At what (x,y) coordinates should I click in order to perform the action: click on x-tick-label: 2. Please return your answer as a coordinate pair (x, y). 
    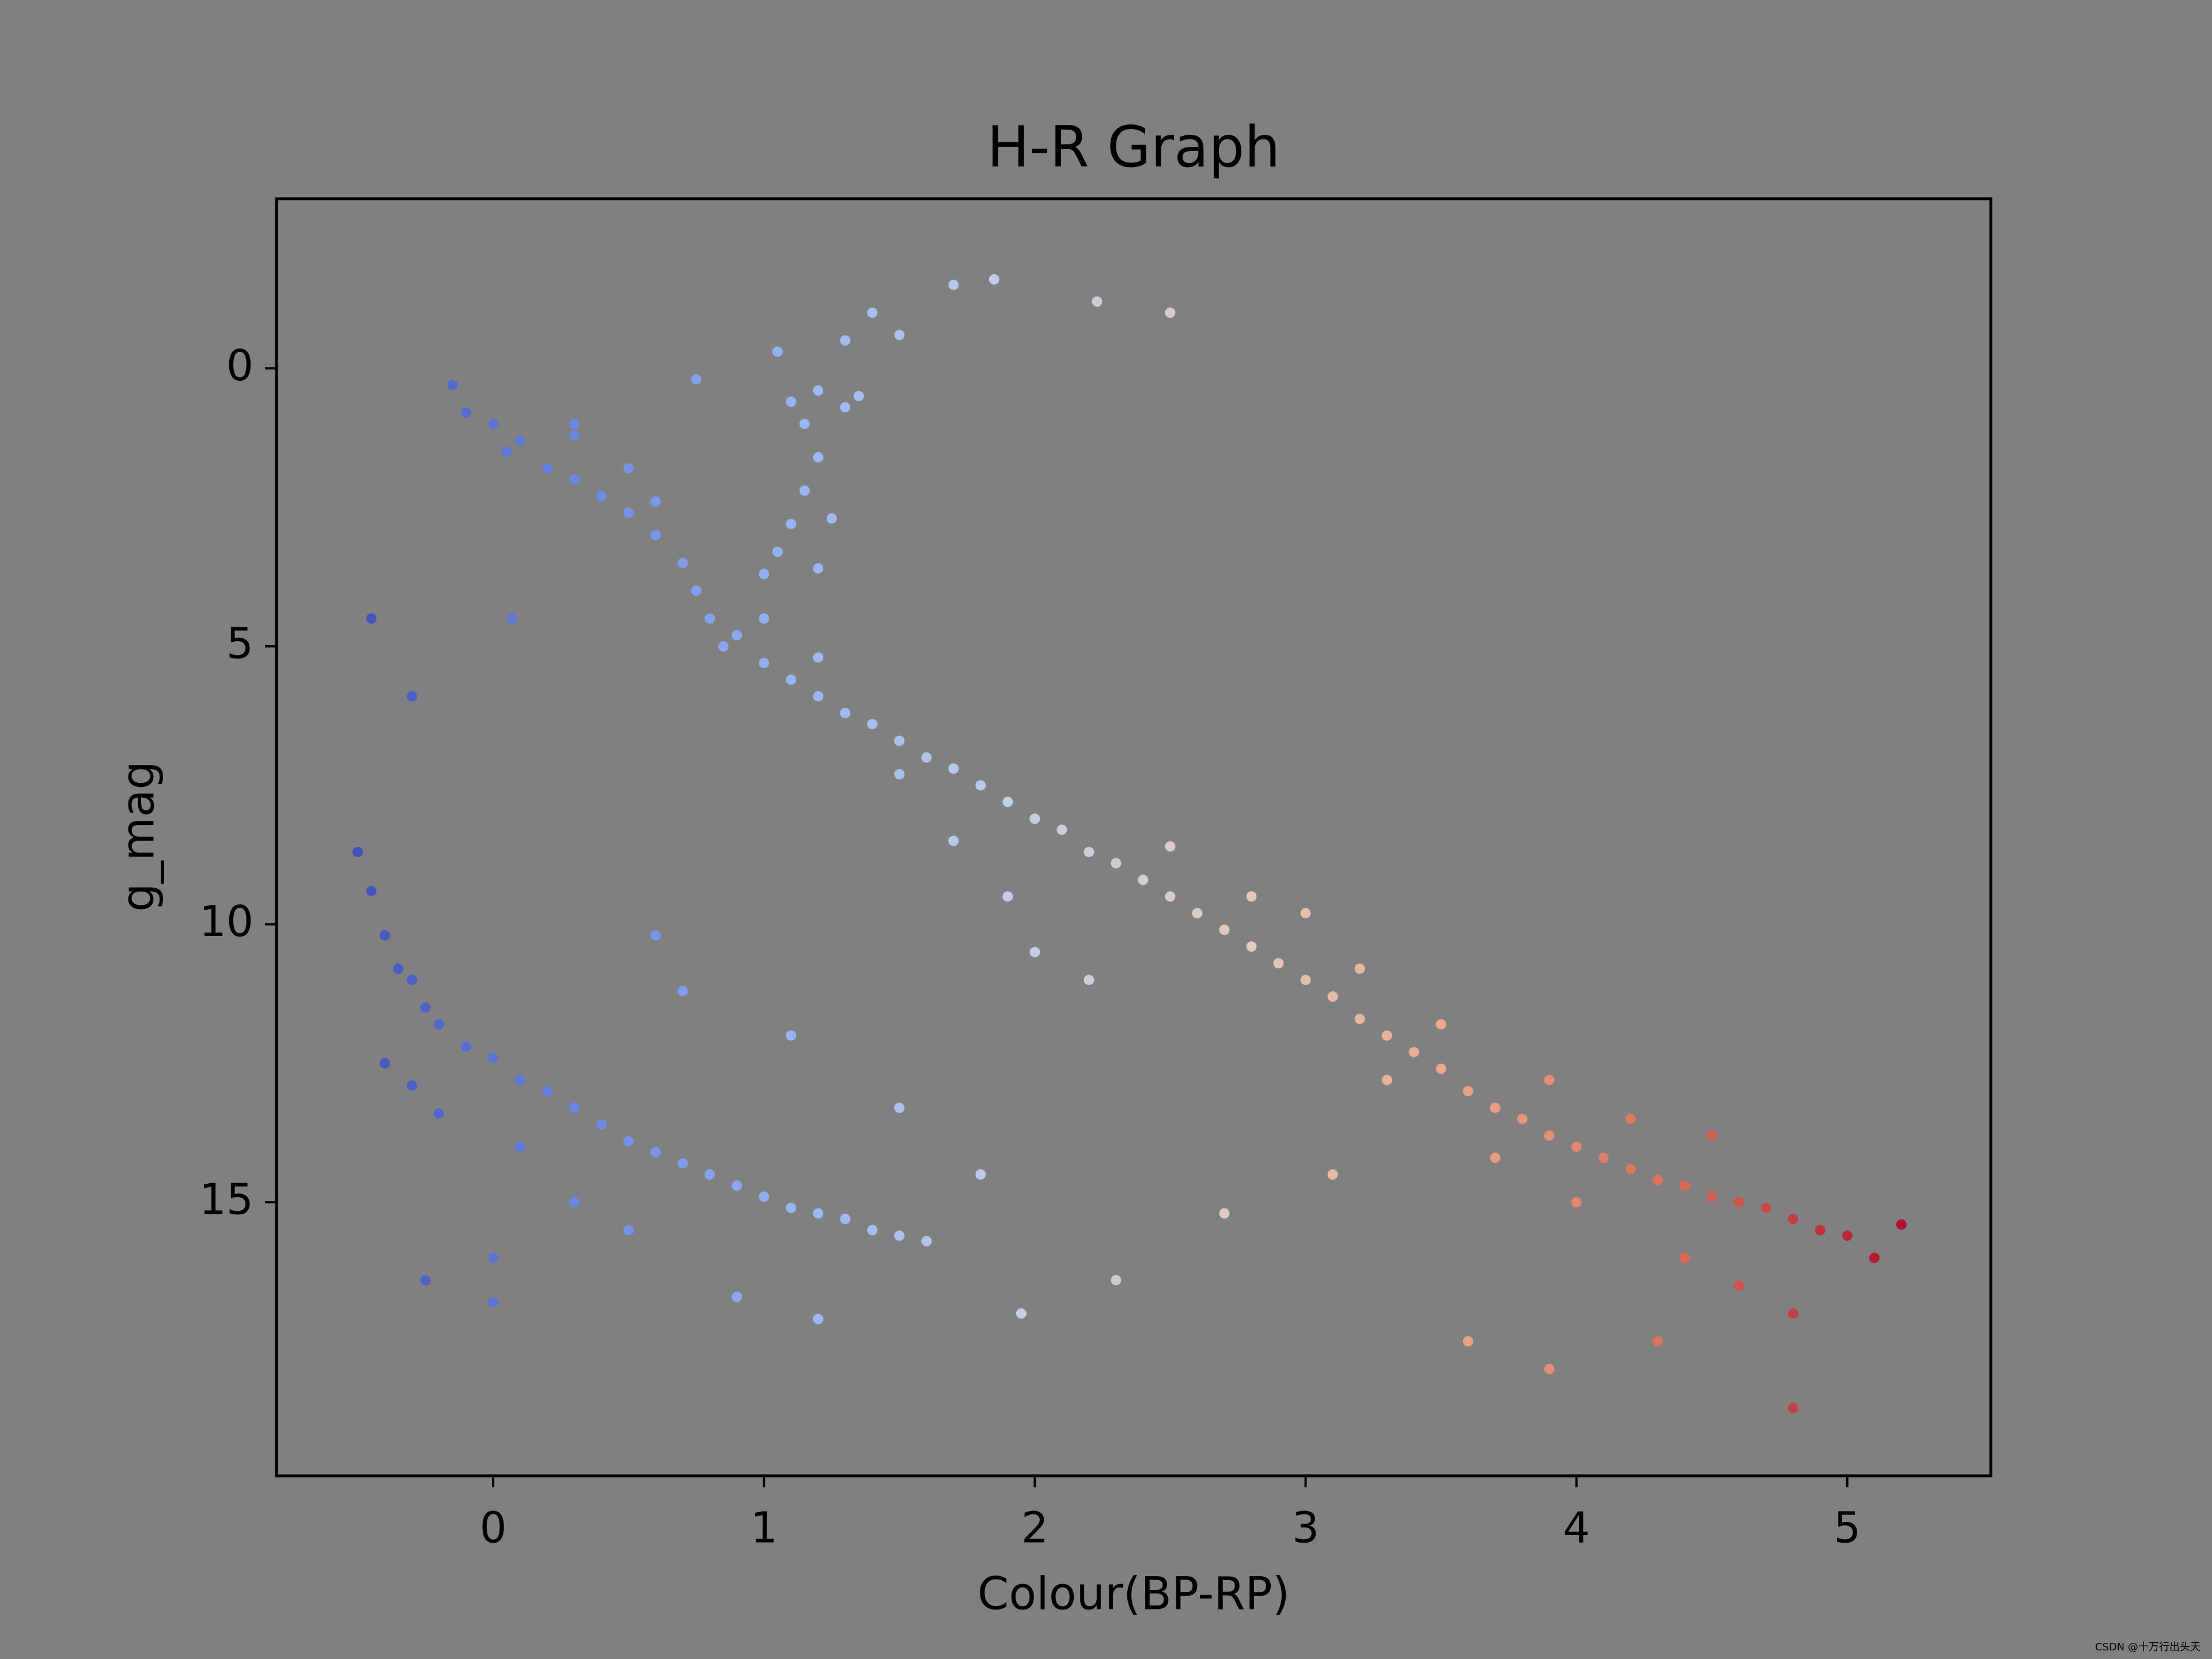
    Looking at the image, I should click on (1034, 1528).